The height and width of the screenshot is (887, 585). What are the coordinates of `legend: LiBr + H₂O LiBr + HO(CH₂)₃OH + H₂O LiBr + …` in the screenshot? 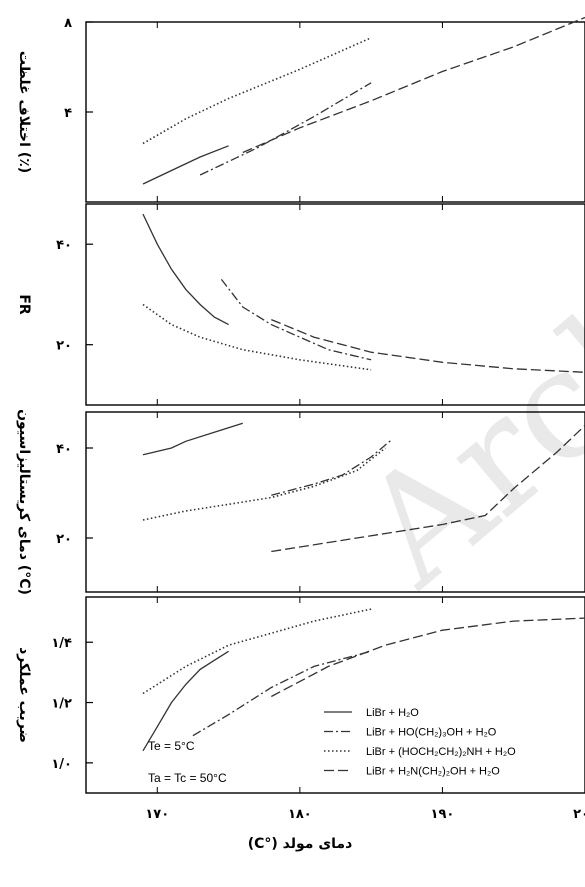 It's located at (420, 742).